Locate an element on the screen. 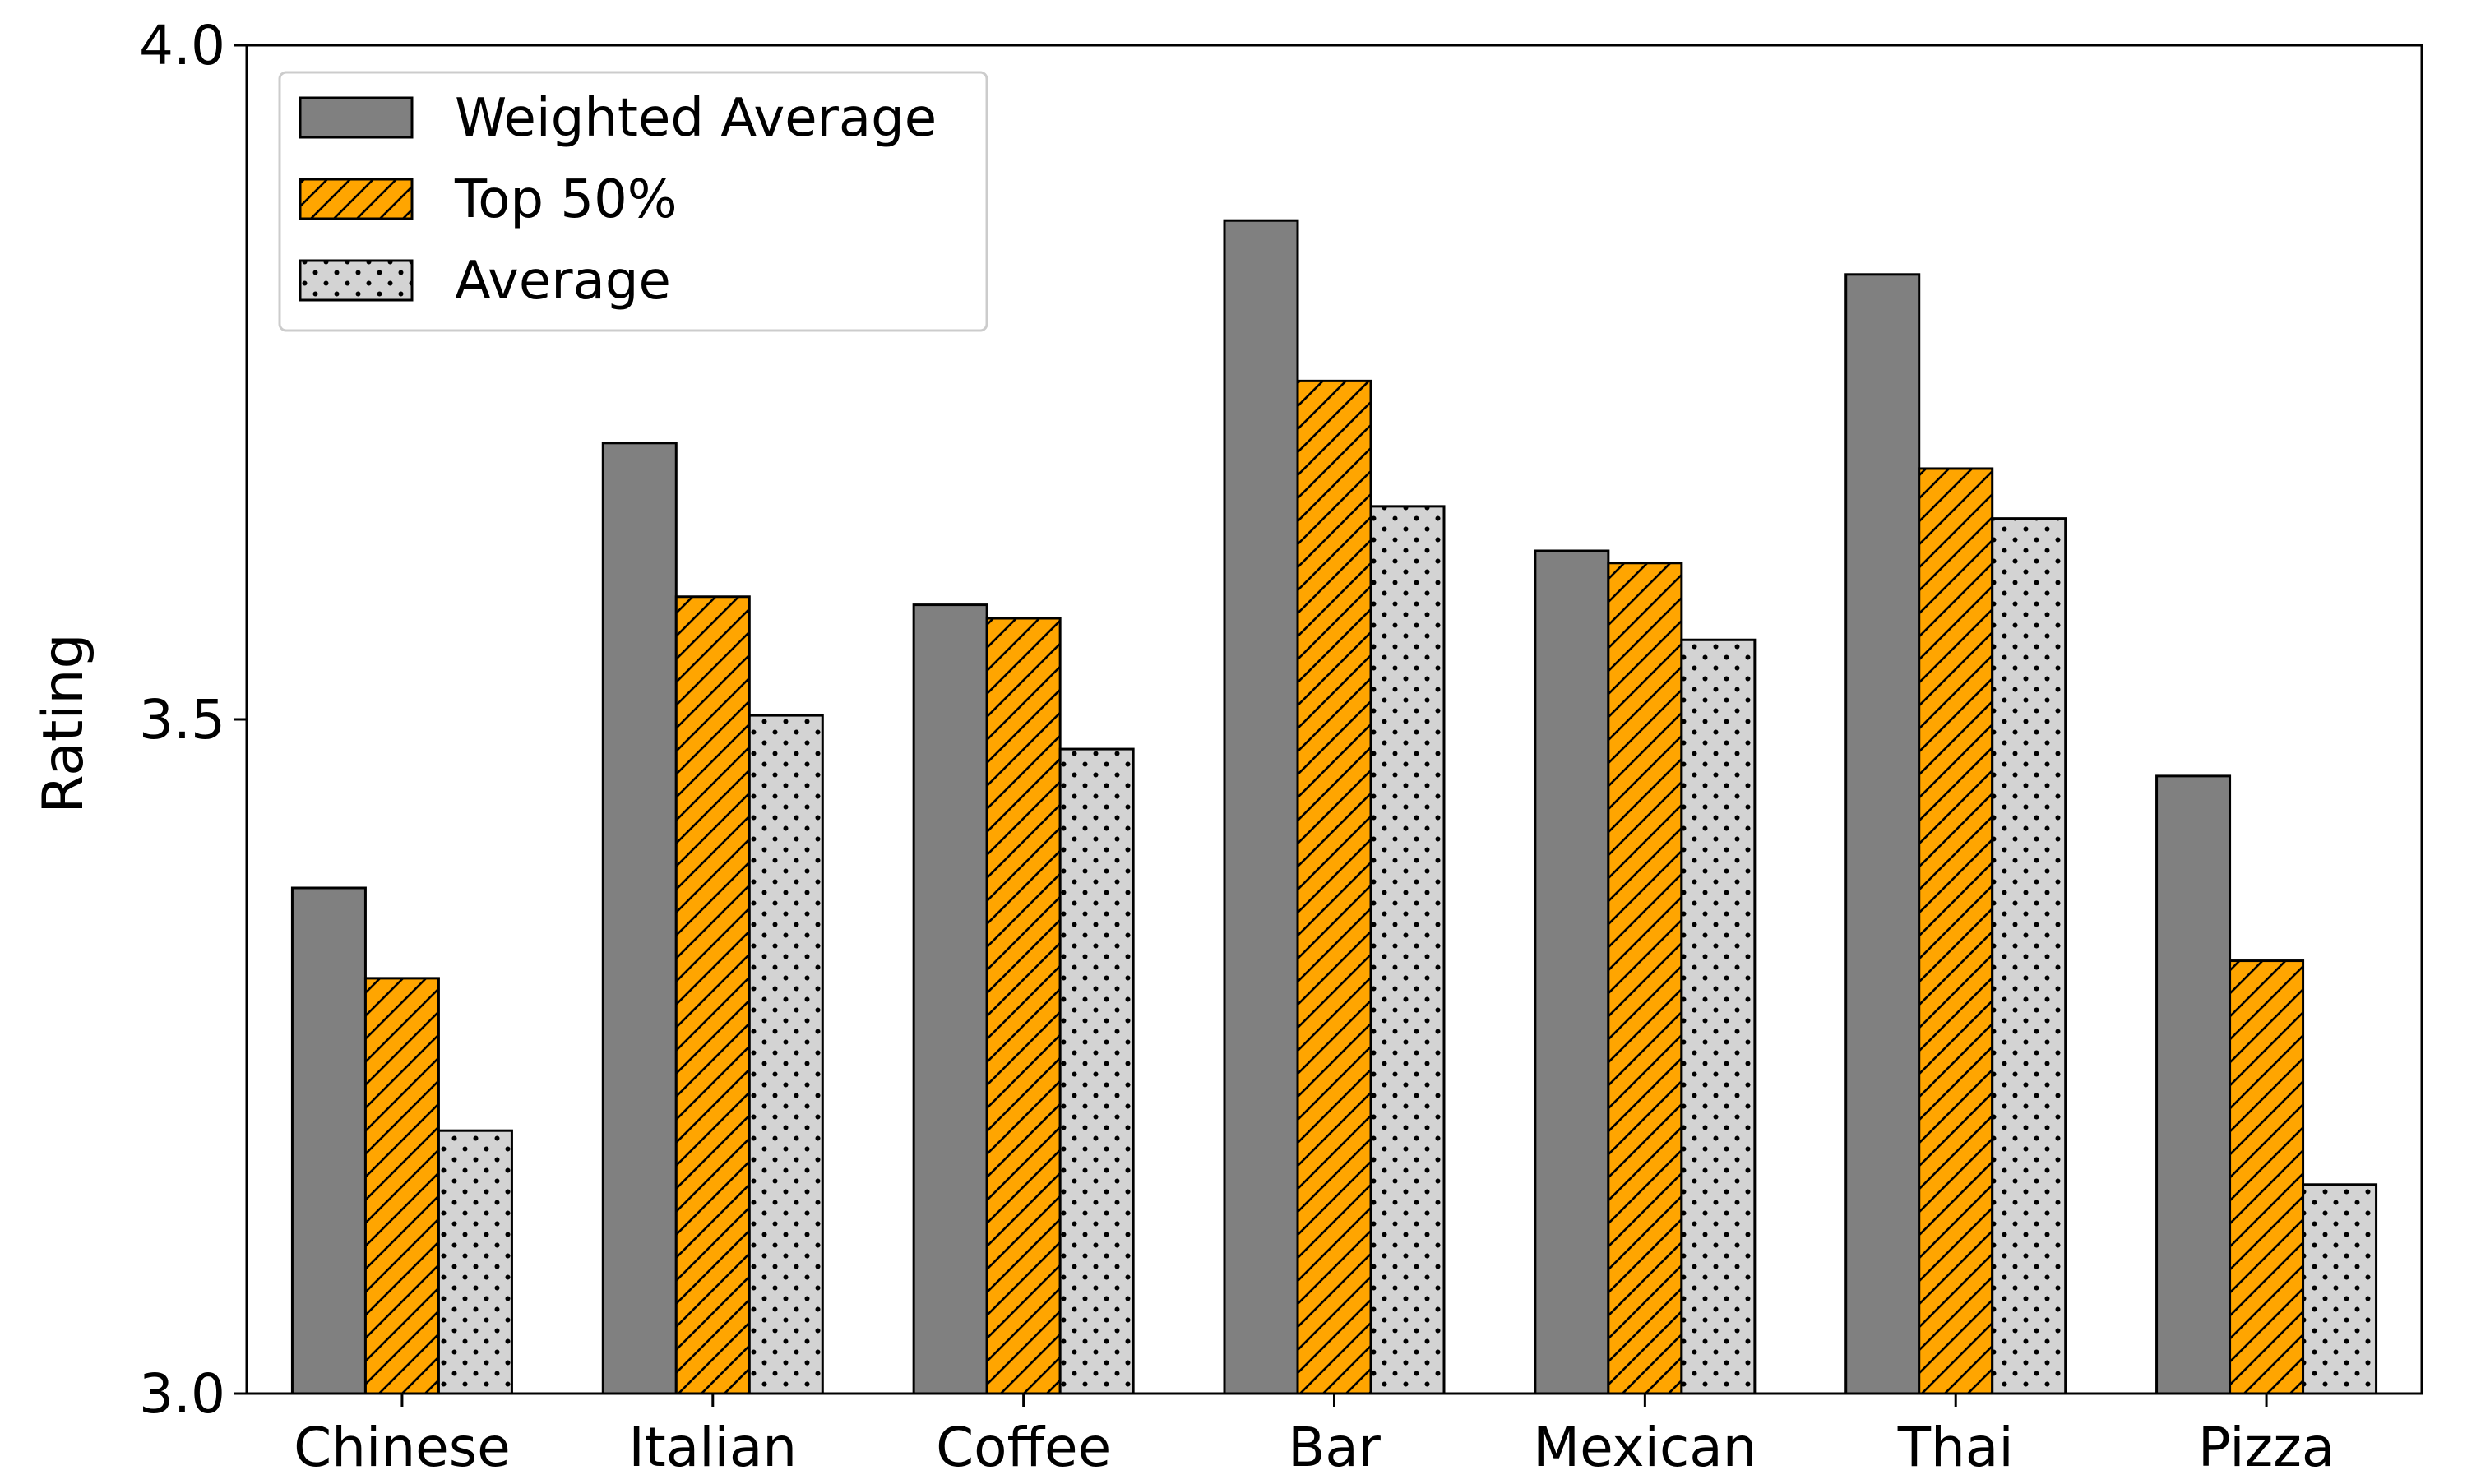  legend: Weighted Average Top 50% Average is located at coordinates (633, 202).